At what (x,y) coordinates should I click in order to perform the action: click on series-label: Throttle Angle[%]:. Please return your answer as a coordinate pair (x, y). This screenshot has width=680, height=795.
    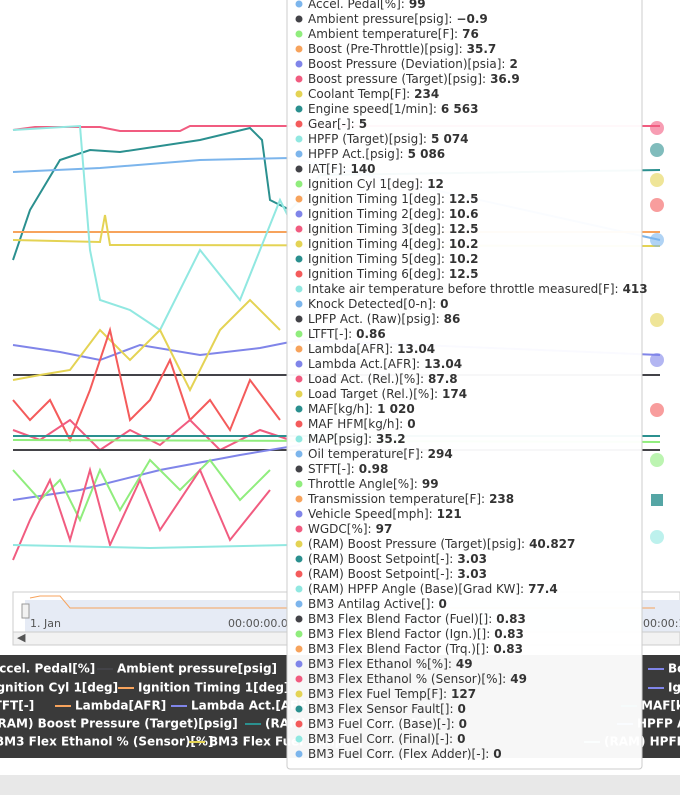
    Looking at the image, I should click on (362, 484).